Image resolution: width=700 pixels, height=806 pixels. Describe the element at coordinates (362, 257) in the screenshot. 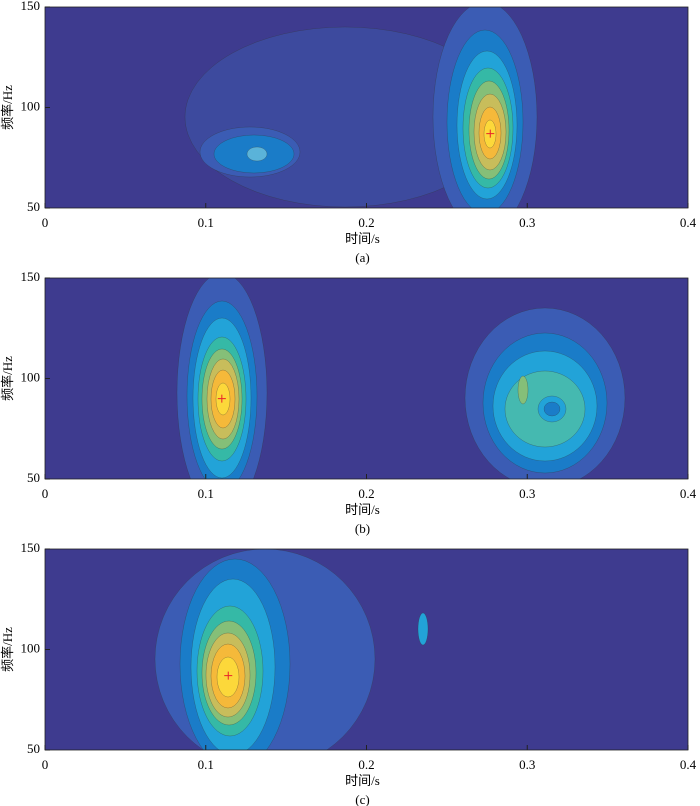

I see `caption: (a)` at that location.